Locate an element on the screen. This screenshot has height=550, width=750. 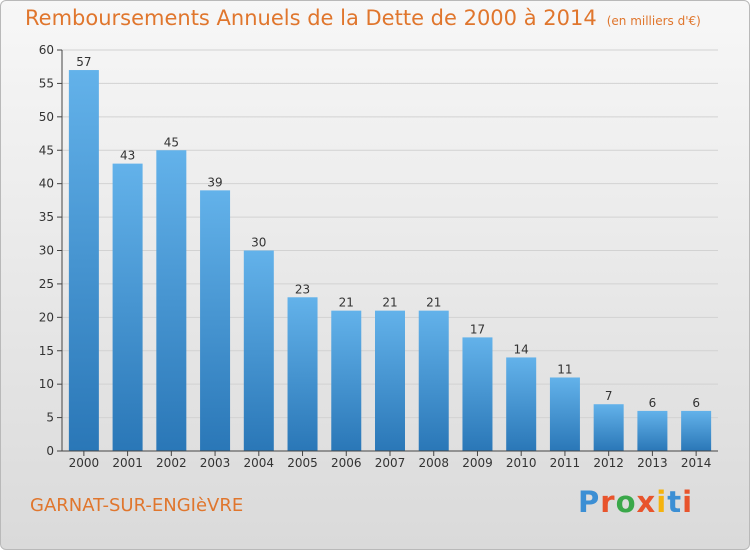
bar-2014 is located at coordinates (696, 430).